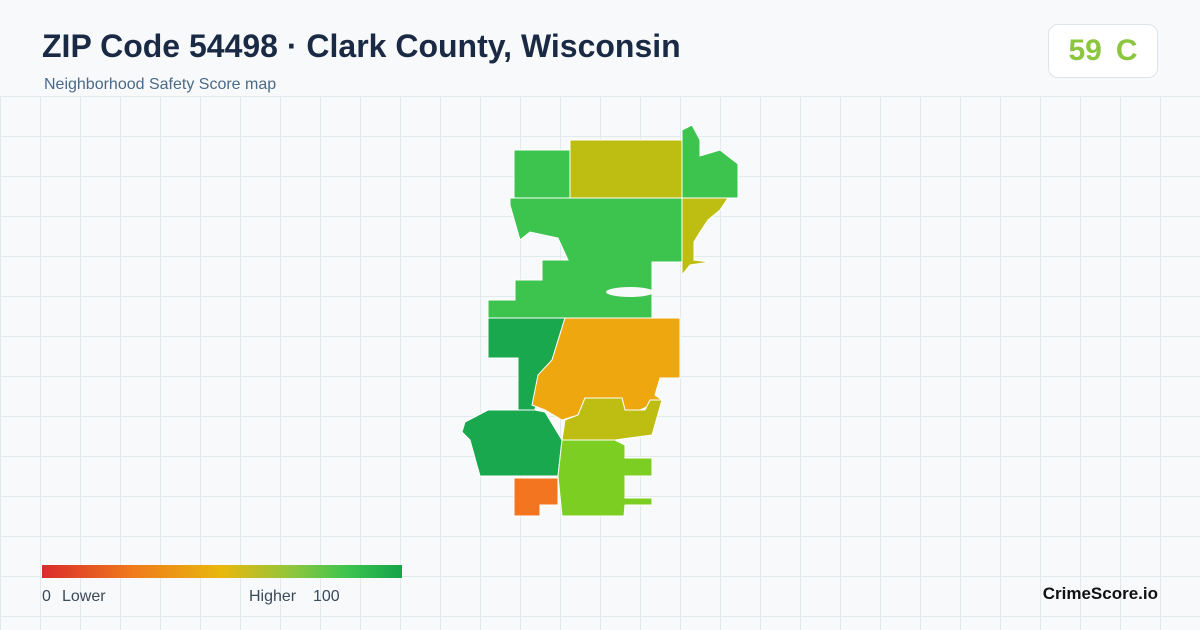 The image size is (1200, 630). I want to click on score-grade: C, so click(1126, 50).